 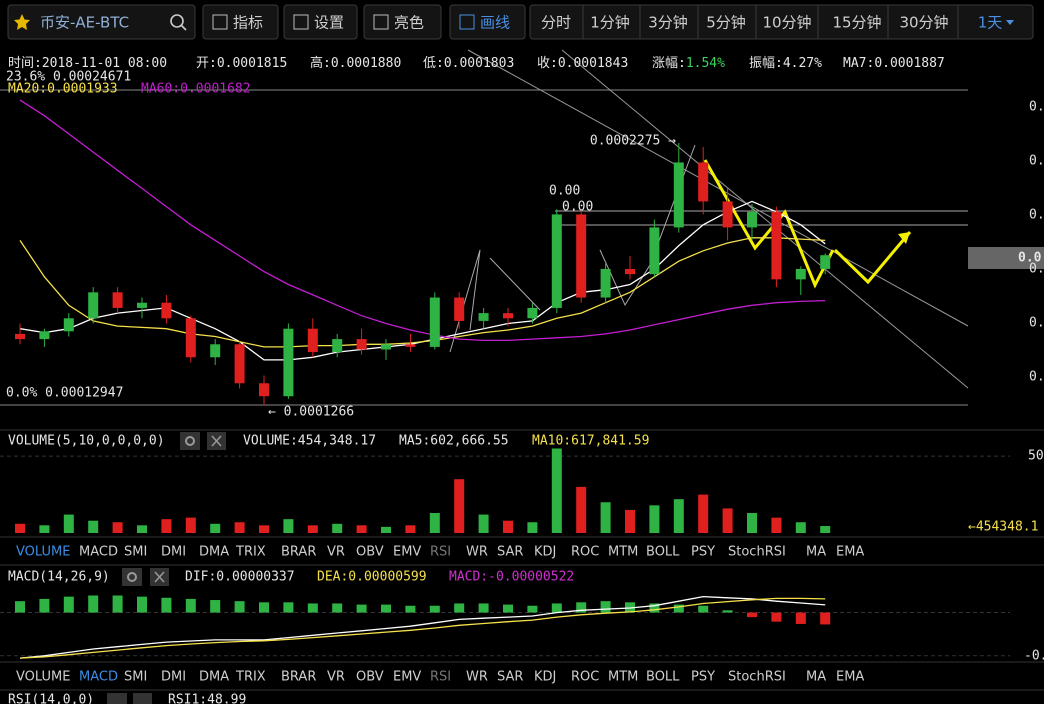 I want to click on period-tab: 15分钟, so click(x=856, y=23).